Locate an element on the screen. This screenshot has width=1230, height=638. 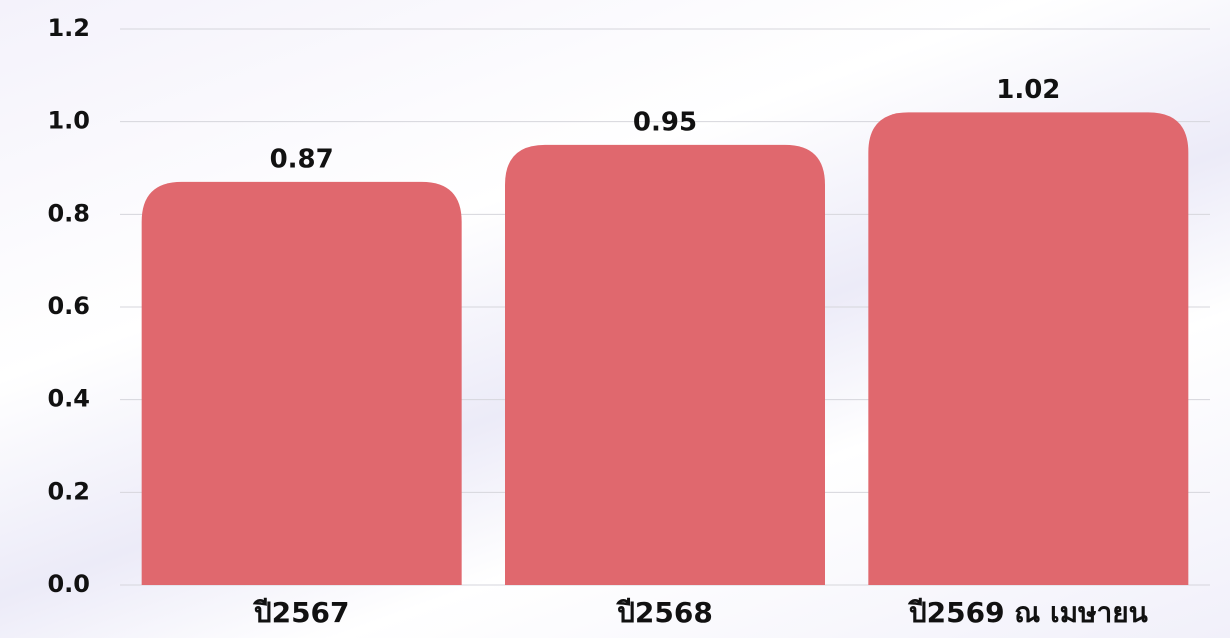
y-tick-label: 0.6 is located at coordinates (68, 306).